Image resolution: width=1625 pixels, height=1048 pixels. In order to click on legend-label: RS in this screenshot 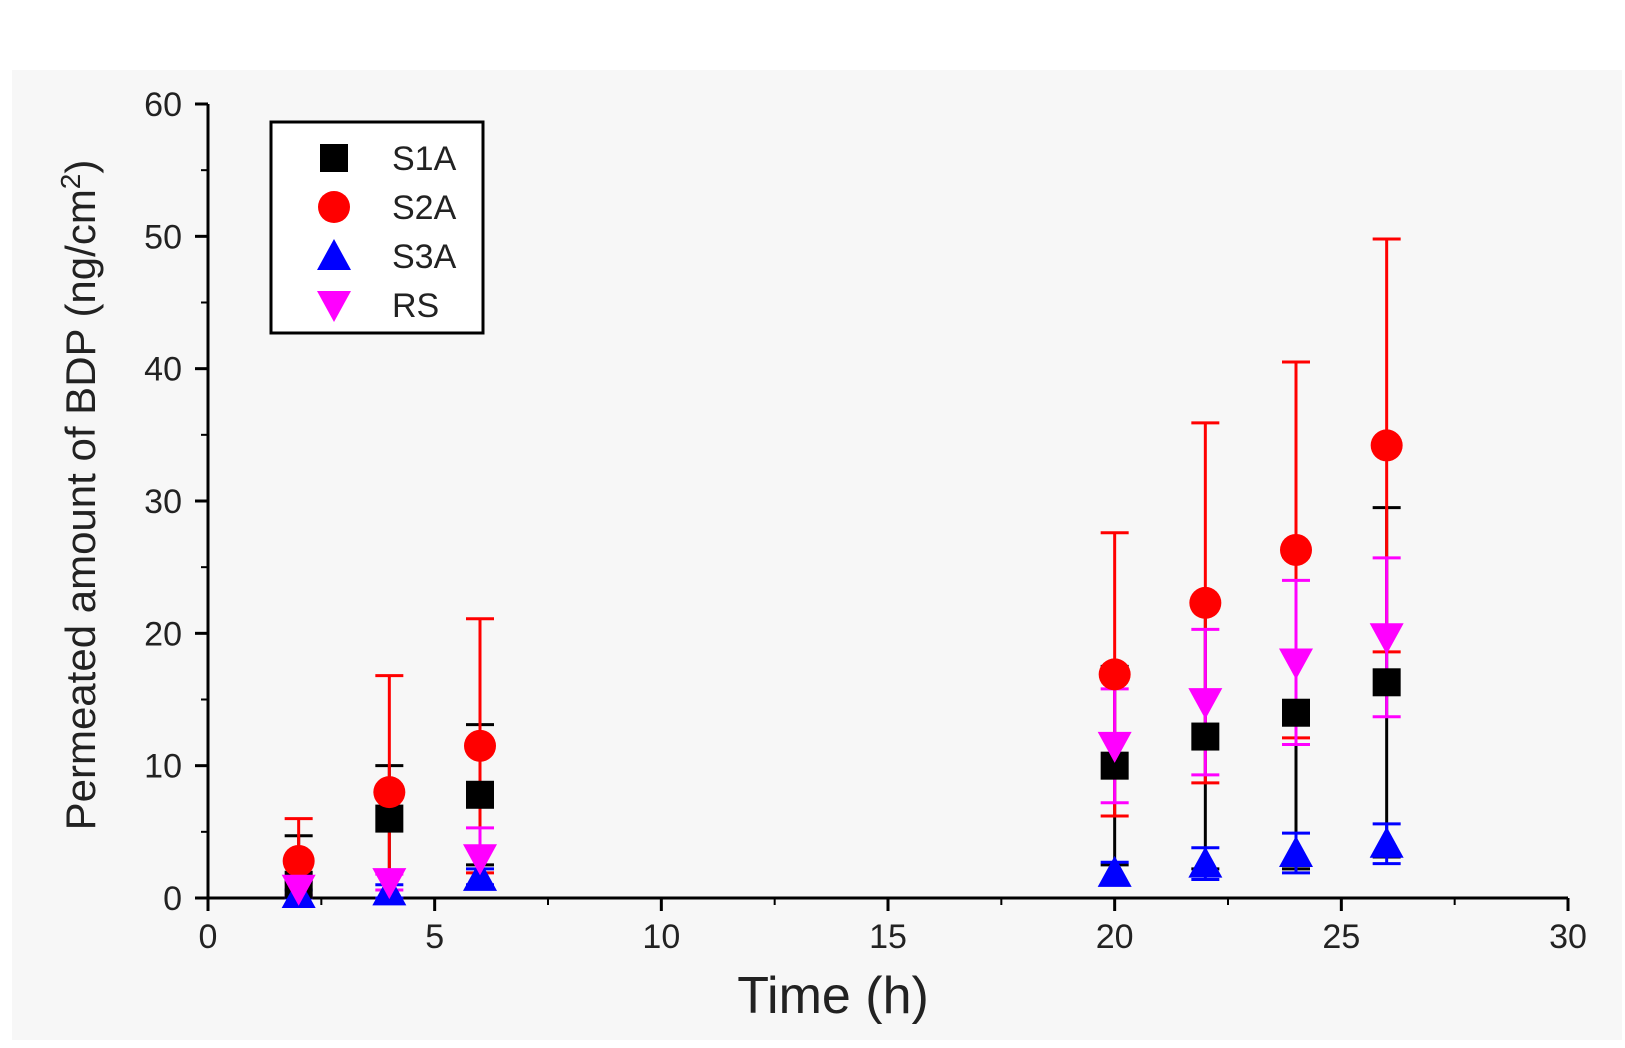, I will do `click(415, 306)`.